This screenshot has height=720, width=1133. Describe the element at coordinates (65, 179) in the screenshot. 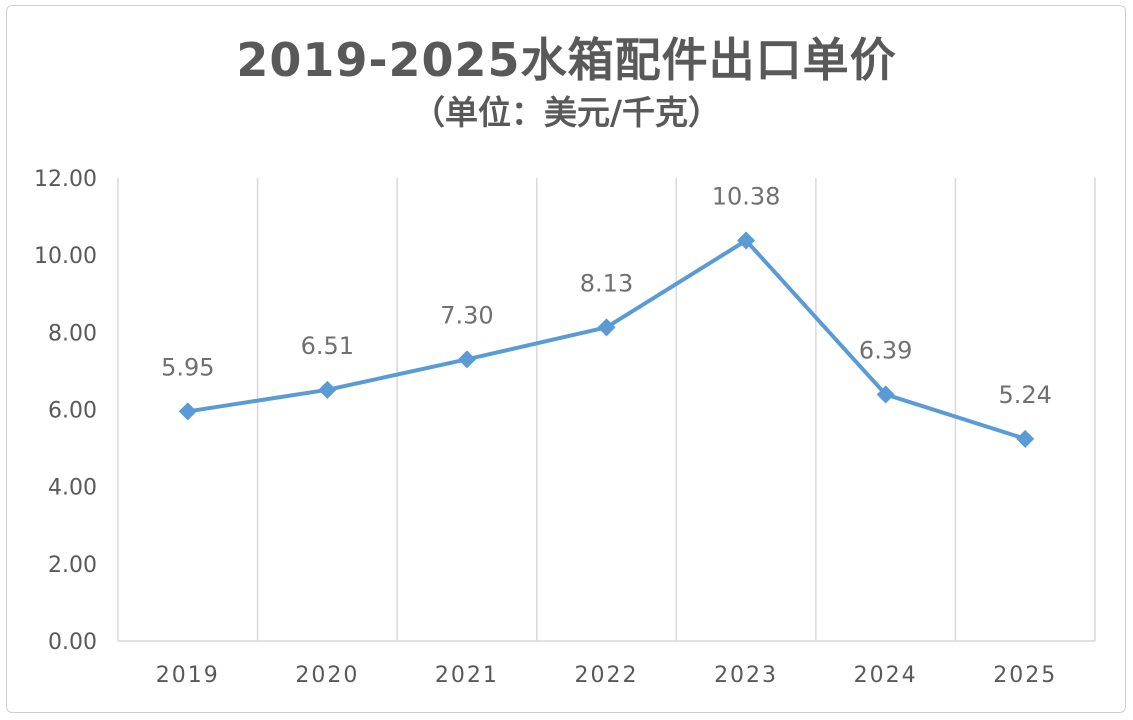

I see `y-tick-label: 12.00` at that location.